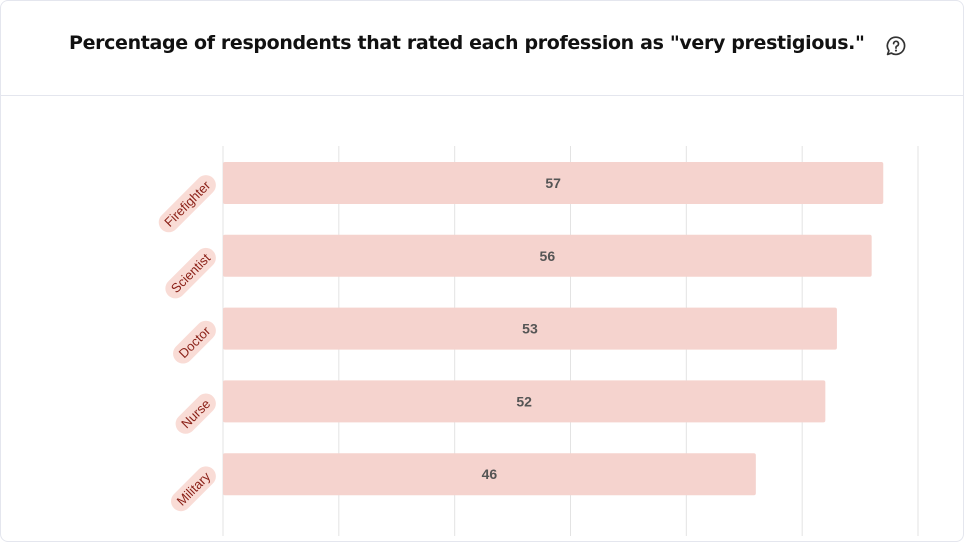  I want to click on category-label: Scientist, so click(190, 273).